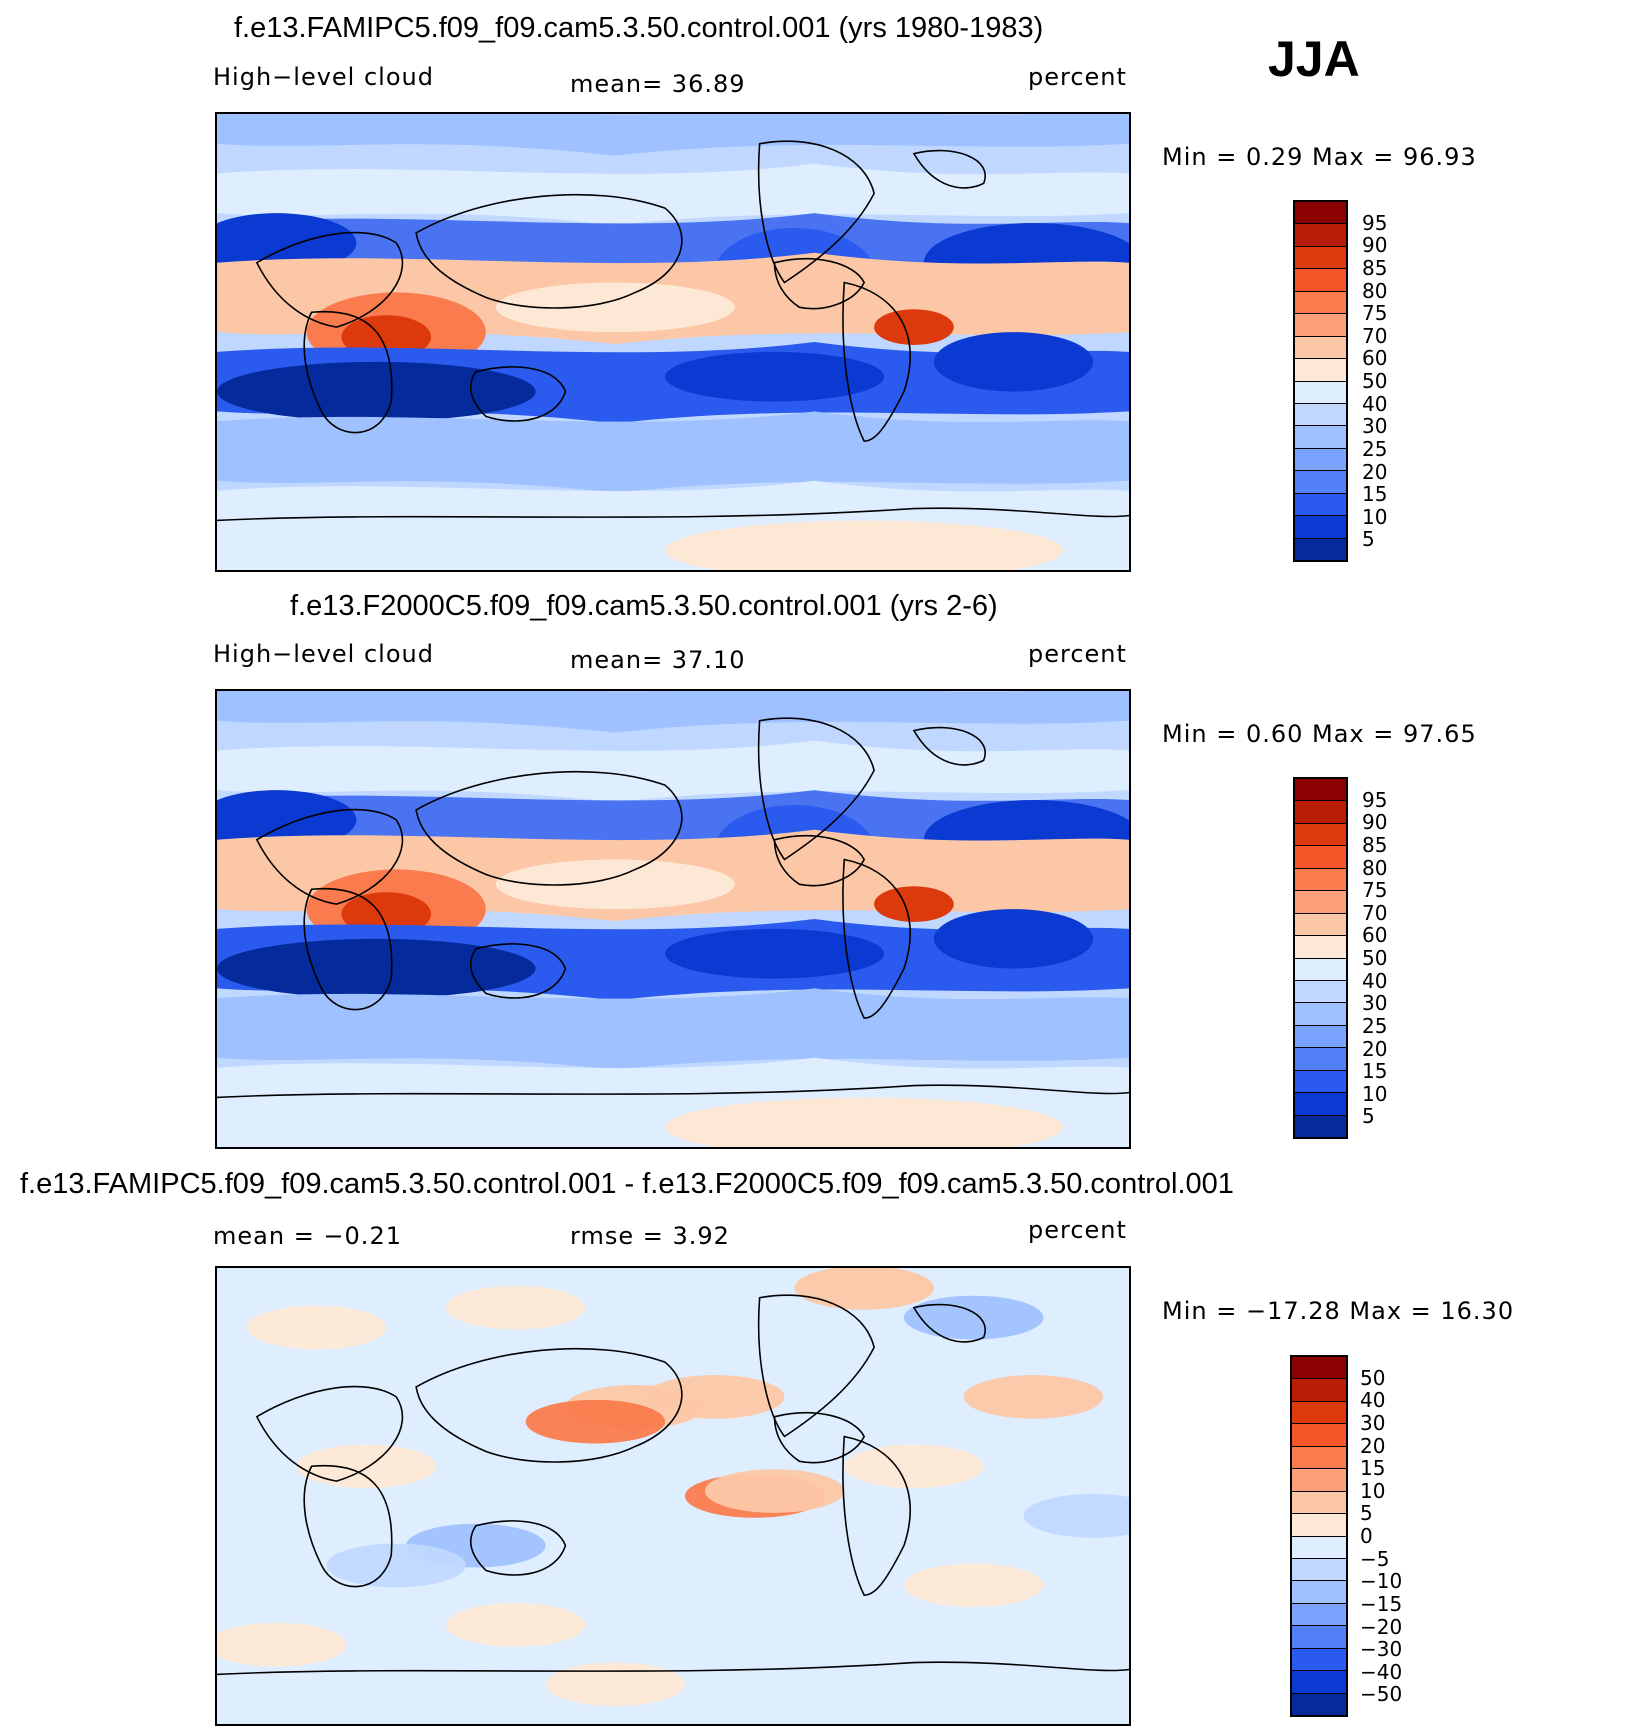  I want to click on colorbar-tick-label: 10, so click(1373, 1490).